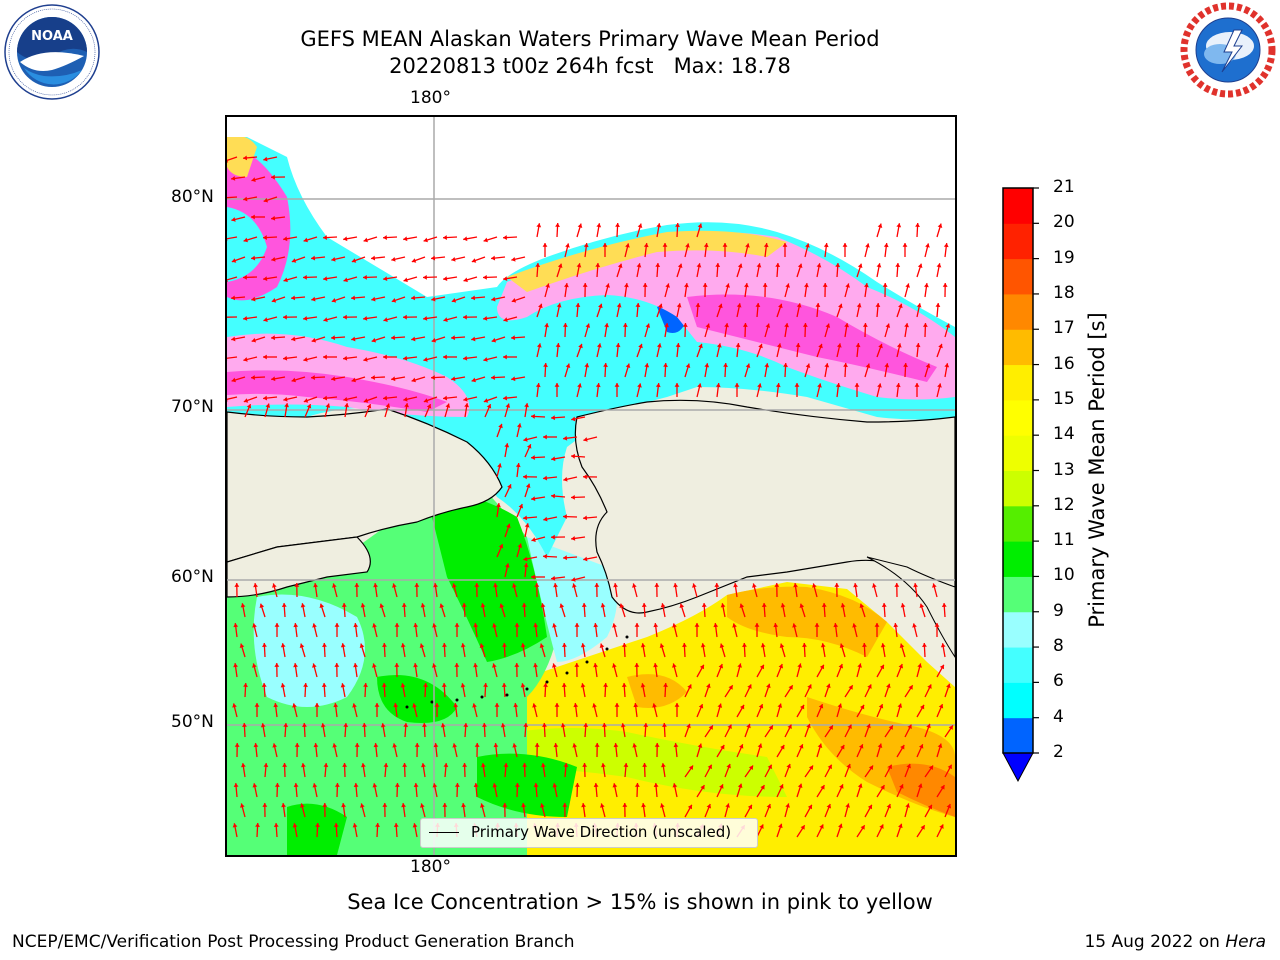  What do you see at coordinates (1064, 292) in the screenshot?
I see `colorbar-tick-label: 18` at bounding box center [1064, 292].